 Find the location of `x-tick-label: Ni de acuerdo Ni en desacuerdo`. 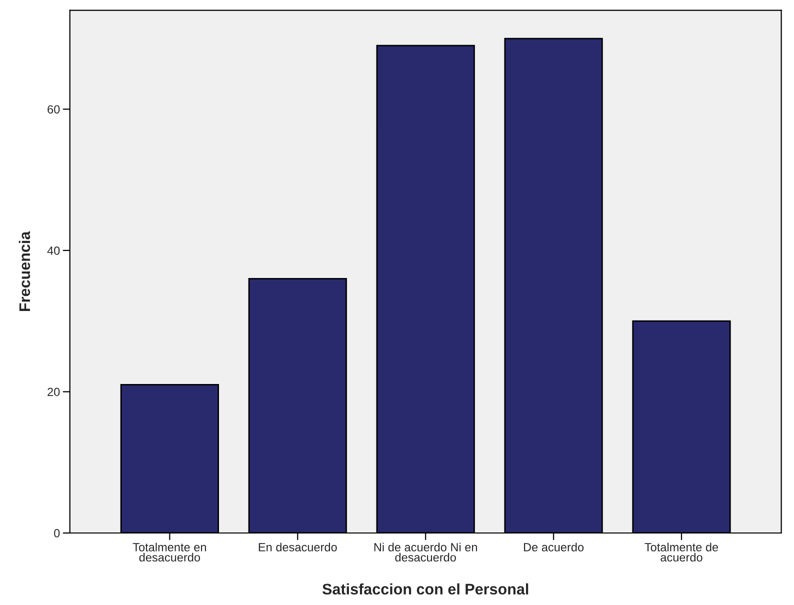

x-tick-label: Ni de acuerdo Ni en desacuerdo is located at coordinates (425, 552).